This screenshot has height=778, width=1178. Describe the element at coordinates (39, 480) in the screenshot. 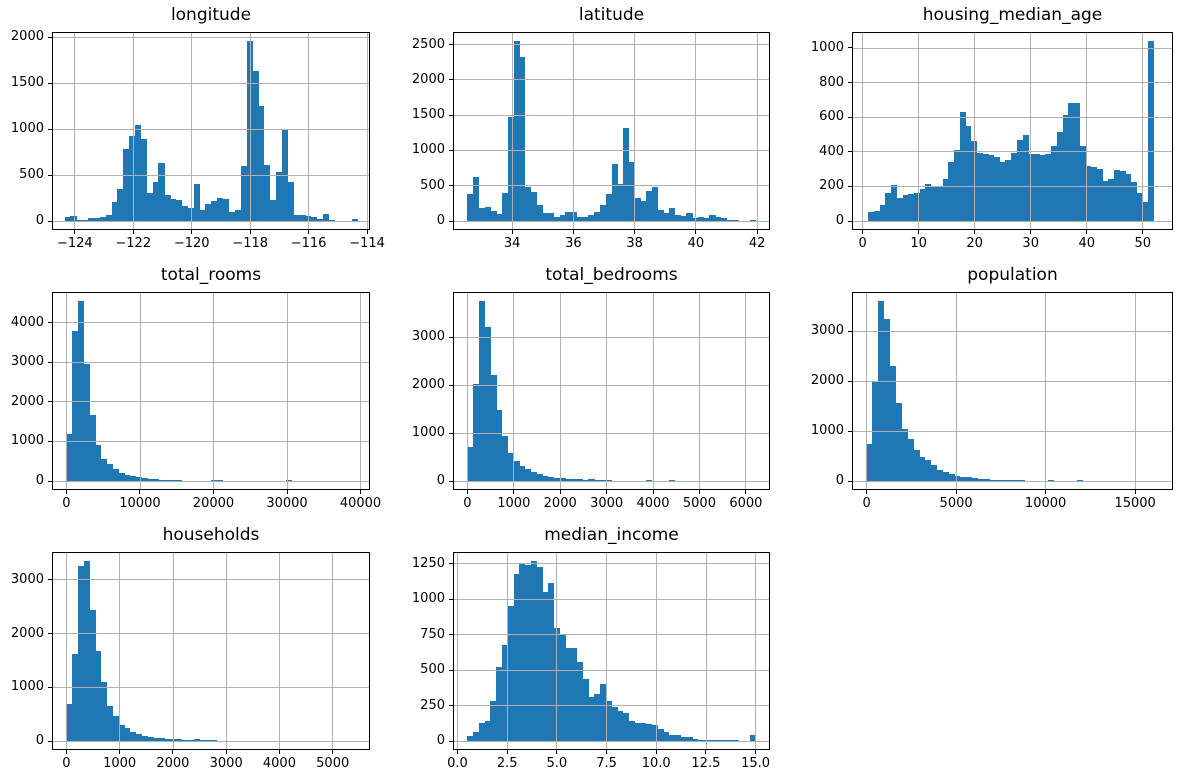

I see `total_rooms-y-tick-label: 0` at that location.